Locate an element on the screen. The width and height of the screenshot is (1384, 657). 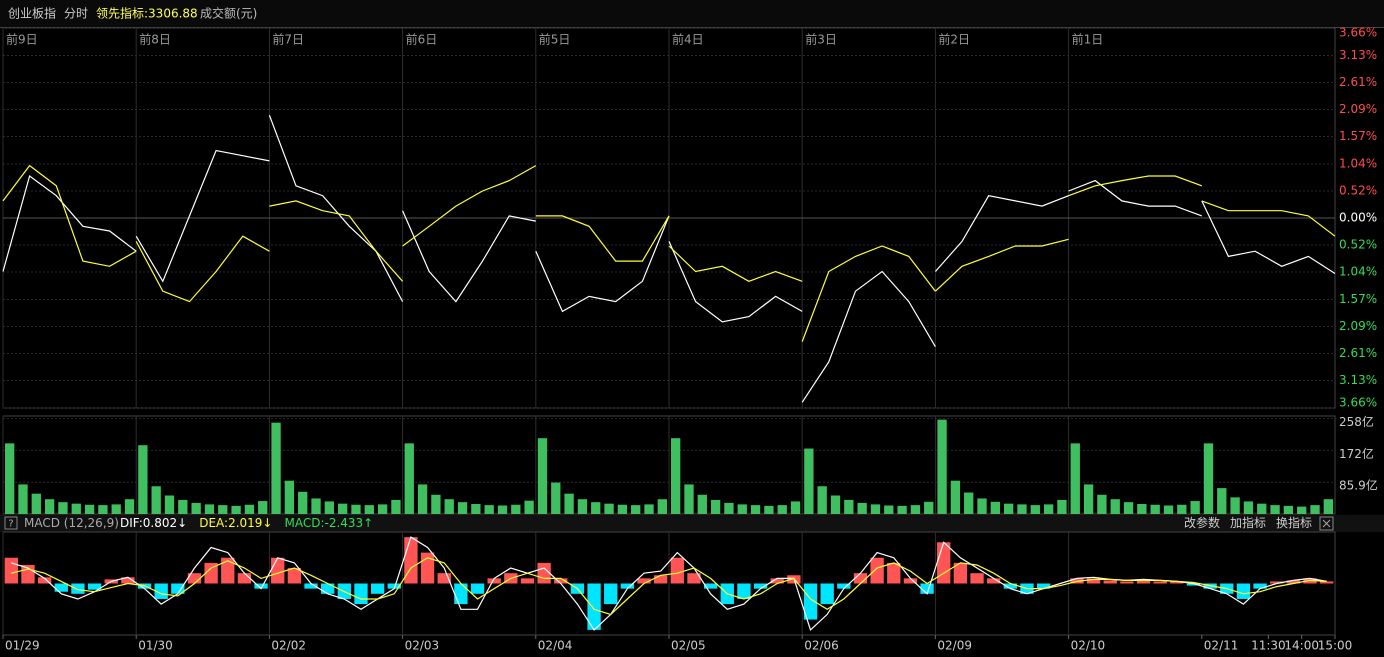
button: 加指标 is located at coordinates (1248, 522).